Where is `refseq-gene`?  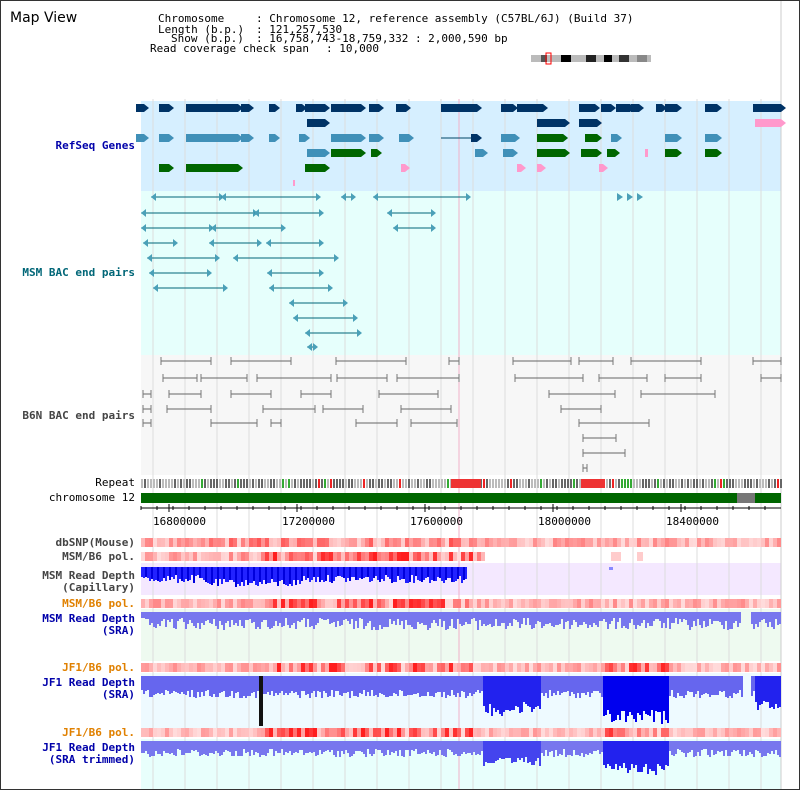
refseq-gene is located at coordinates (459, 108).